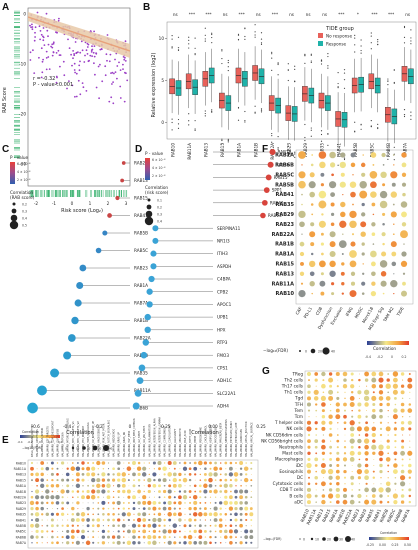 This screenshot has height=550, width=418. Describe the element at coordinates (251, 439) in the screenshot. I see `pathway-label: HALLMARK_APICAL_SURFACE` at that location.